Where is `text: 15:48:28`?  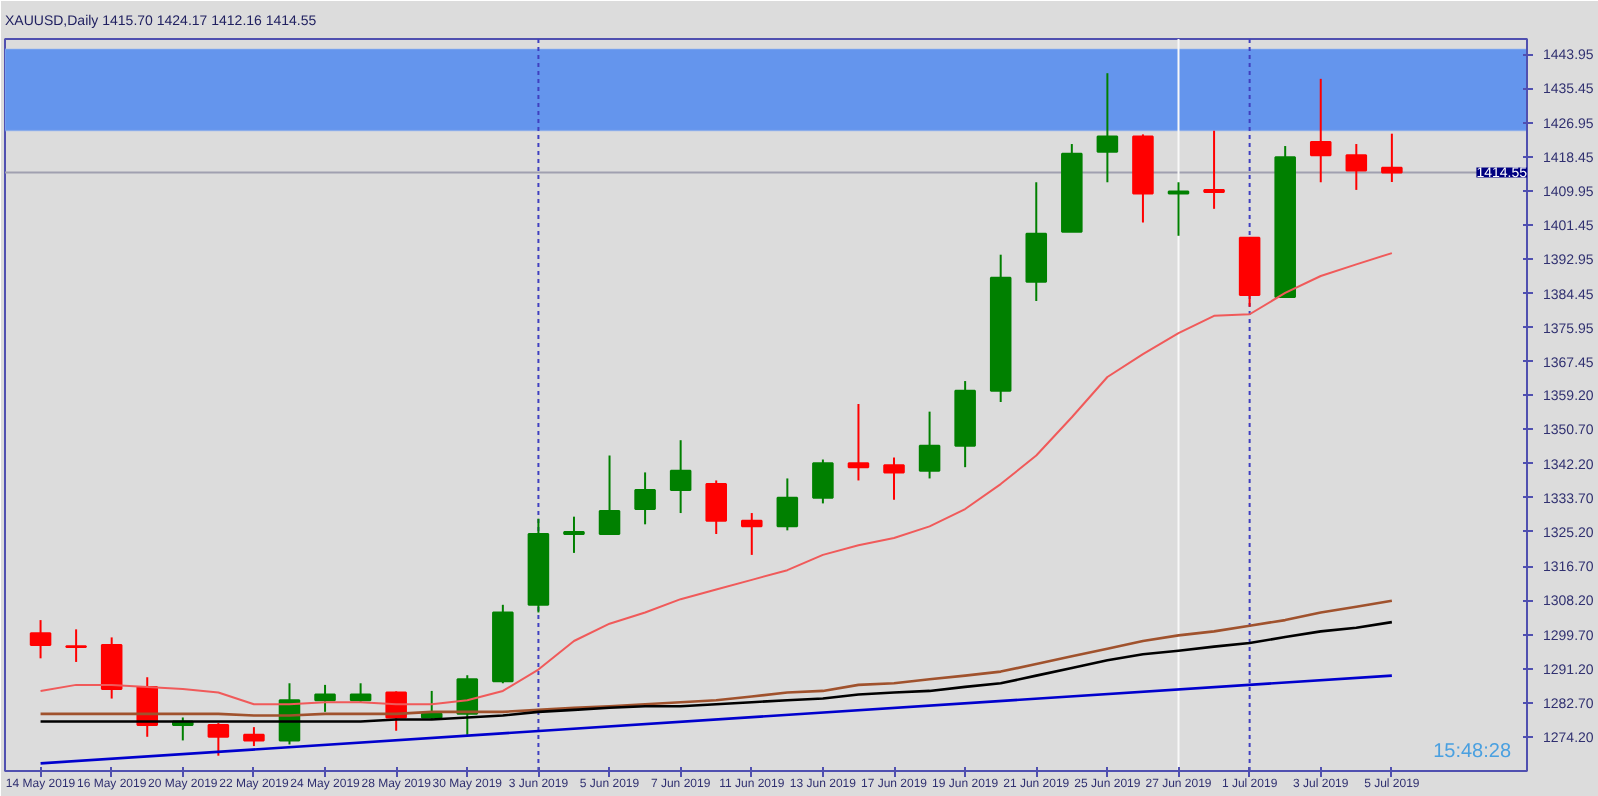 text: 15:48:28 is located at coordinates (1472, 752).